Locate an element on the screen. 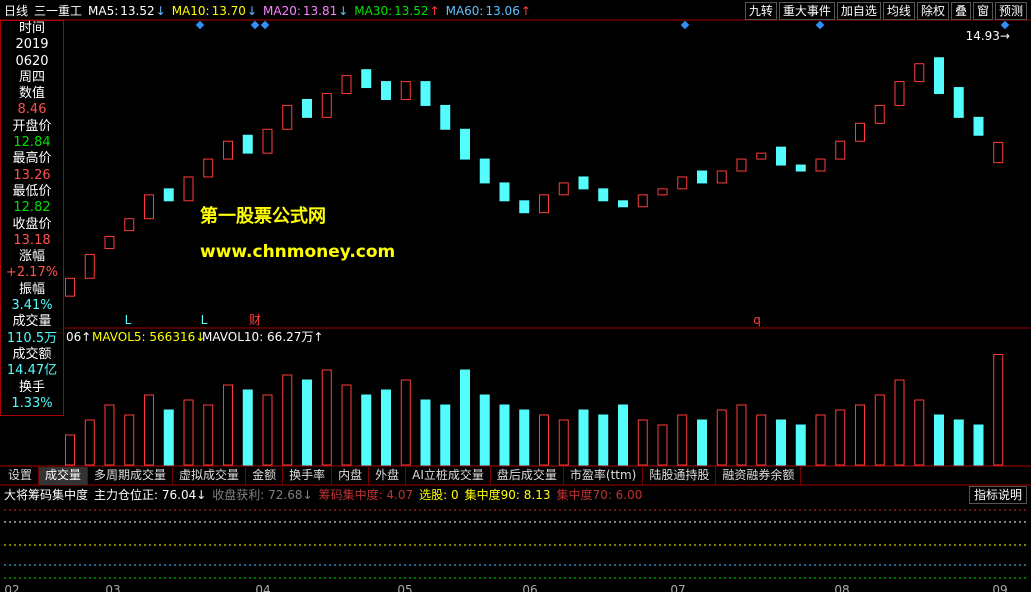 This screenshot has height=592, width=1031. toolbar-button: 均线 is located at coordinates (898, 11).